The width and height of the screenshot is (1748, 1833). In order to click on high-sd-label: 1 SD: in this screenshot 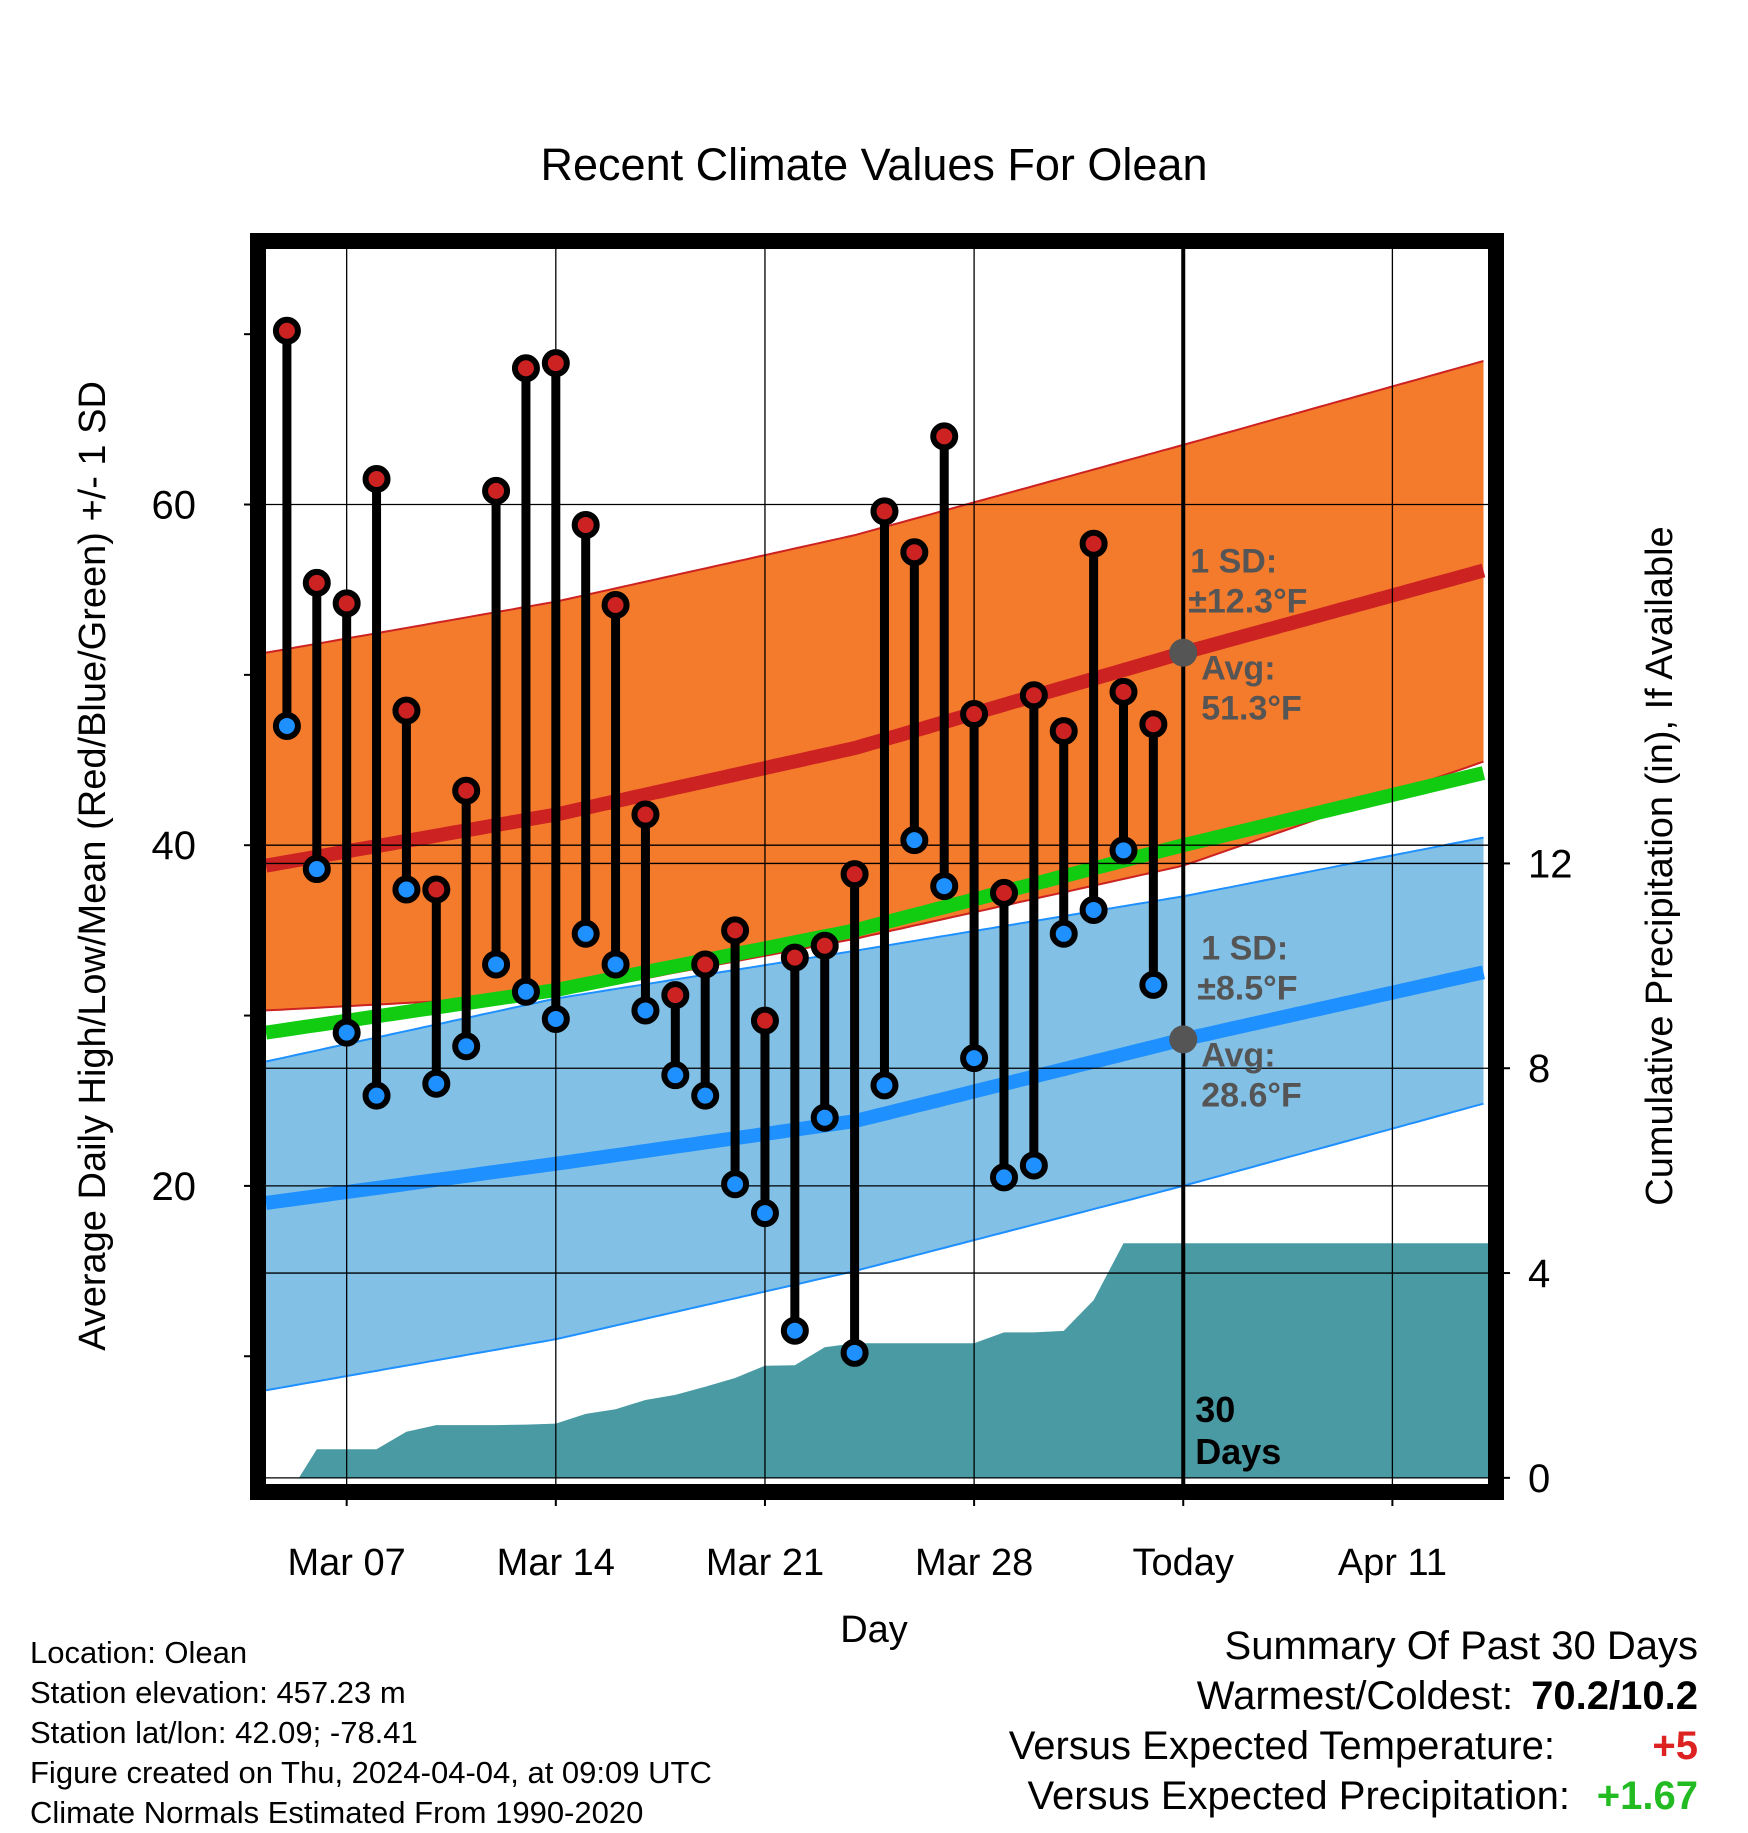, I will do `click(1233, 562)`.